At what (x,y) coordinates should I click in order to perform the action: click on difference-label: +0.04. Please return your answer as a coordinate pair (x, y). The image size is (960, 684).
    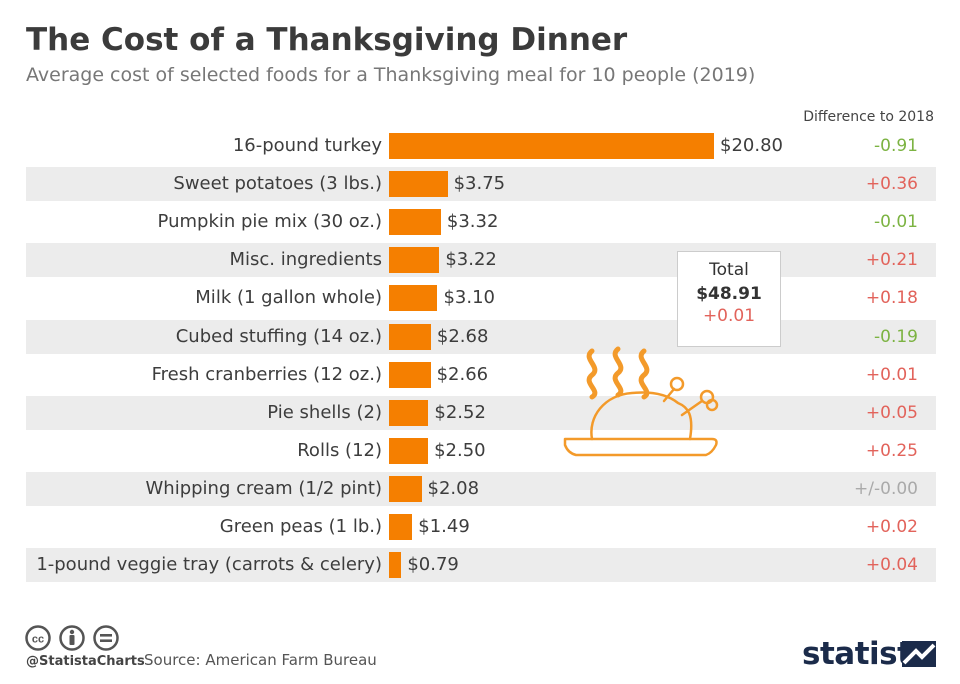
    Looking at the image, I should click on (891, 565).